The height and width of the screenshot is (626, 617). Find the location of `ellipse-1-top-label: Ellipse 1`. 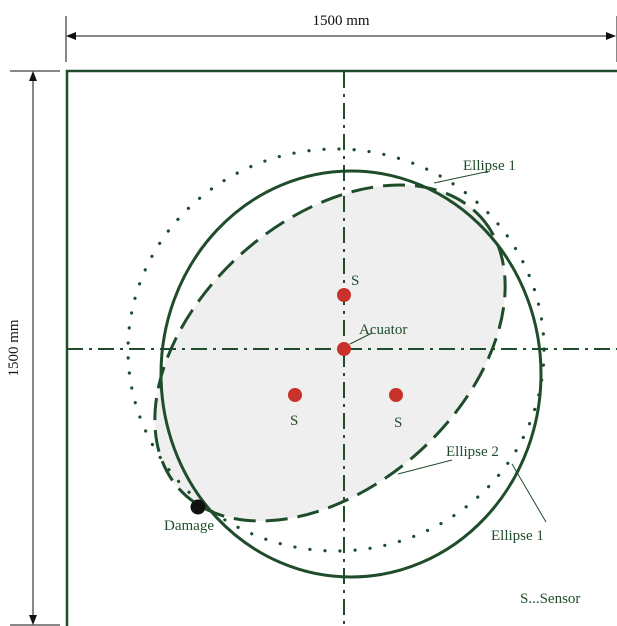

ellipse-1-top-label: Ellipse 1 is located at coordinates (489, 166).